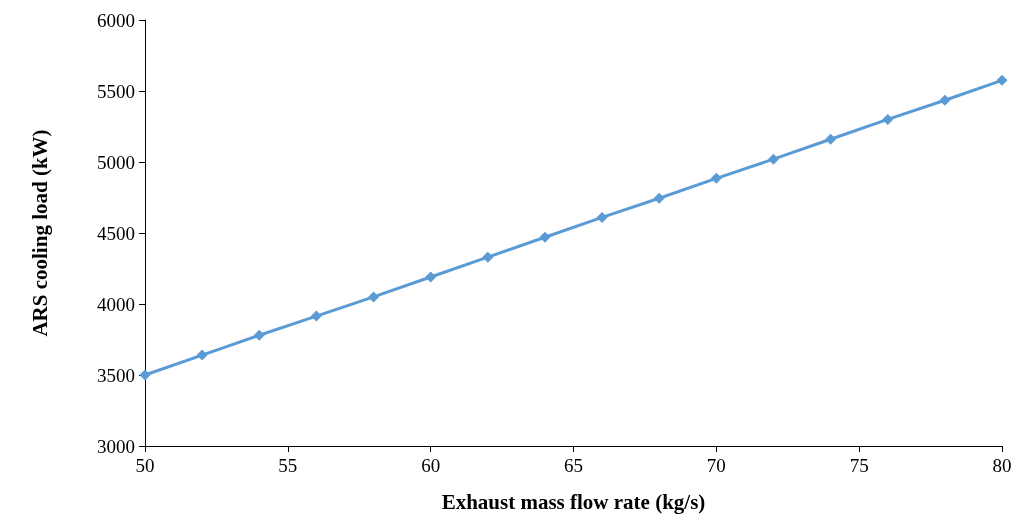 Image resolution: width=1019 pixels, height=527 pixels. Describe the element at coordinates (431, 465) in the screenshot. I see `x-tick-label: 60` at that location.